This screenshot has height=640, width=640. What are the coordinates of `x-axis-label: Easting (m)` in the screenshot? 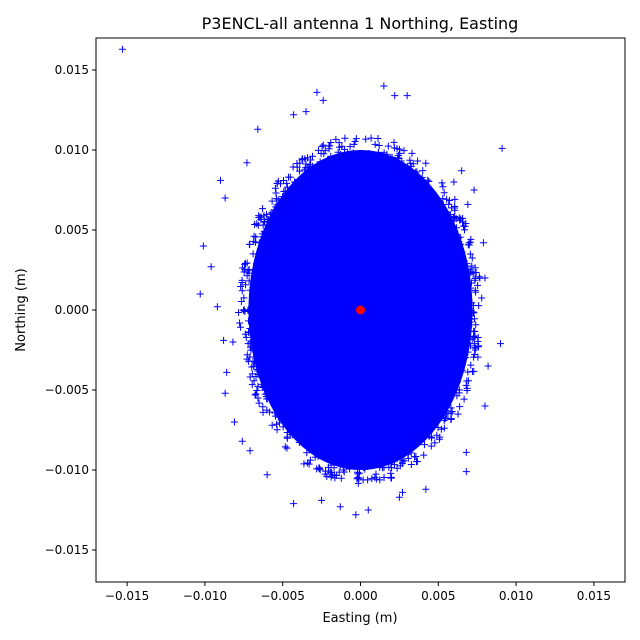 It's located at (359, 618).